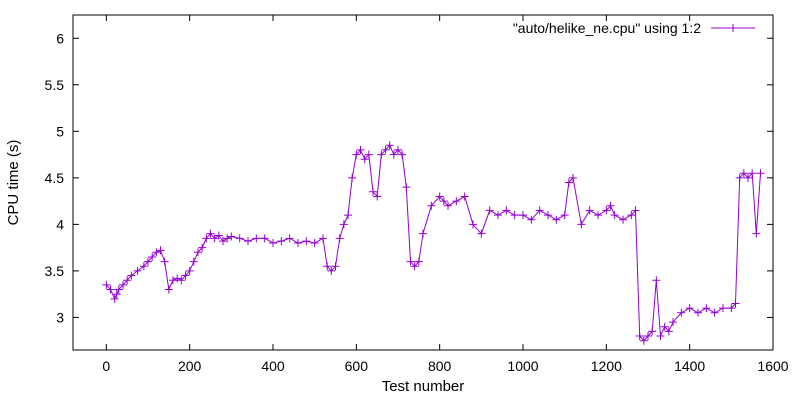  What do you see at coordinates (190, 366) in the screenshot?
I see `x-tick-label: 200` at bounding box center [190, 366].